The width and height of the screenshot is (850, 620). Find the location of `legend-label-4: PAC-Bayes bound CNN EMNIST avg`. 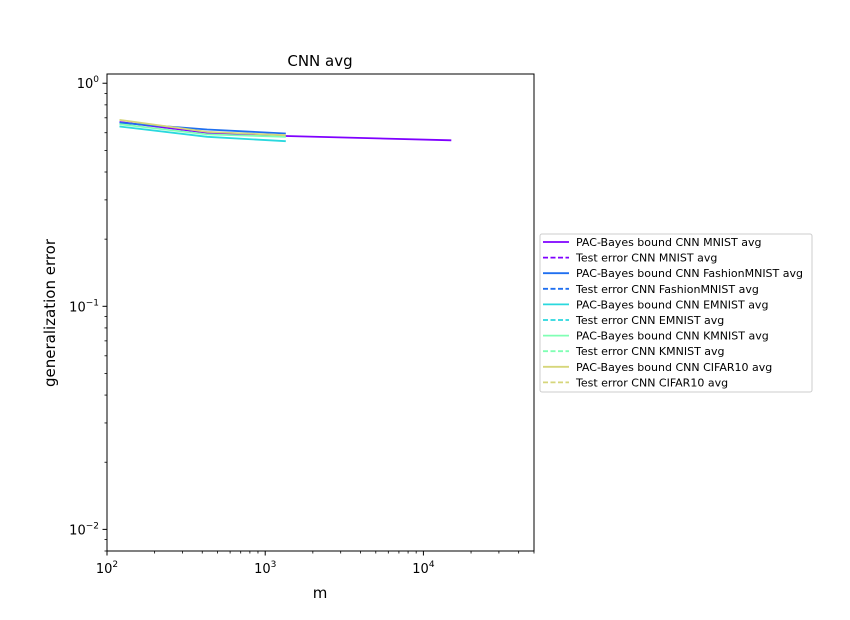

legend-label-4: PAC-Bayes bound CNN EMNIST avg is located at coordinates (672, 304).